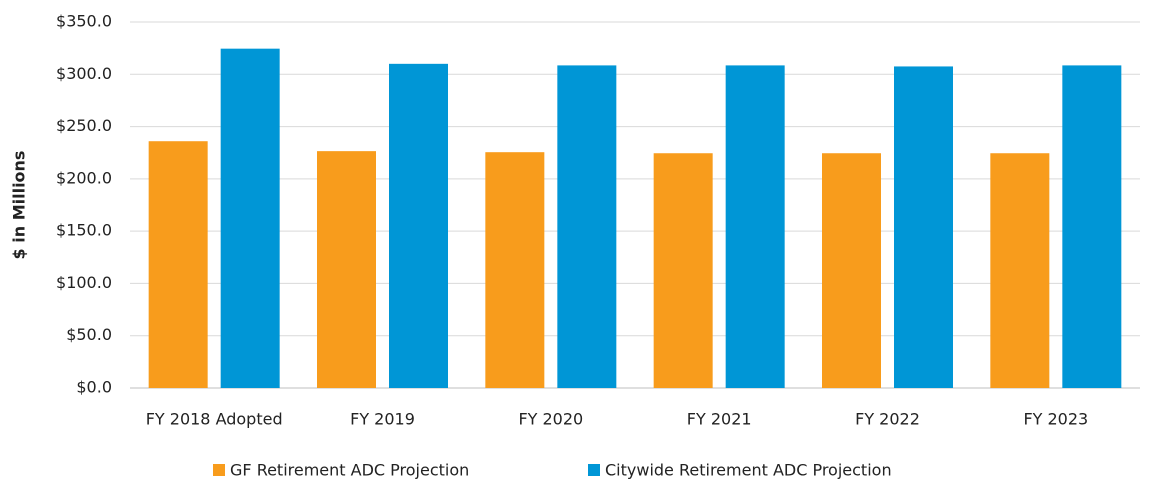 Image resolution: width=1153 pixels, height=485 pixels. What do you see at coordinates (1055, 419) in the screenshot?
I see `x-tick-label: FY 2023` at bounding box center [1055, 419].